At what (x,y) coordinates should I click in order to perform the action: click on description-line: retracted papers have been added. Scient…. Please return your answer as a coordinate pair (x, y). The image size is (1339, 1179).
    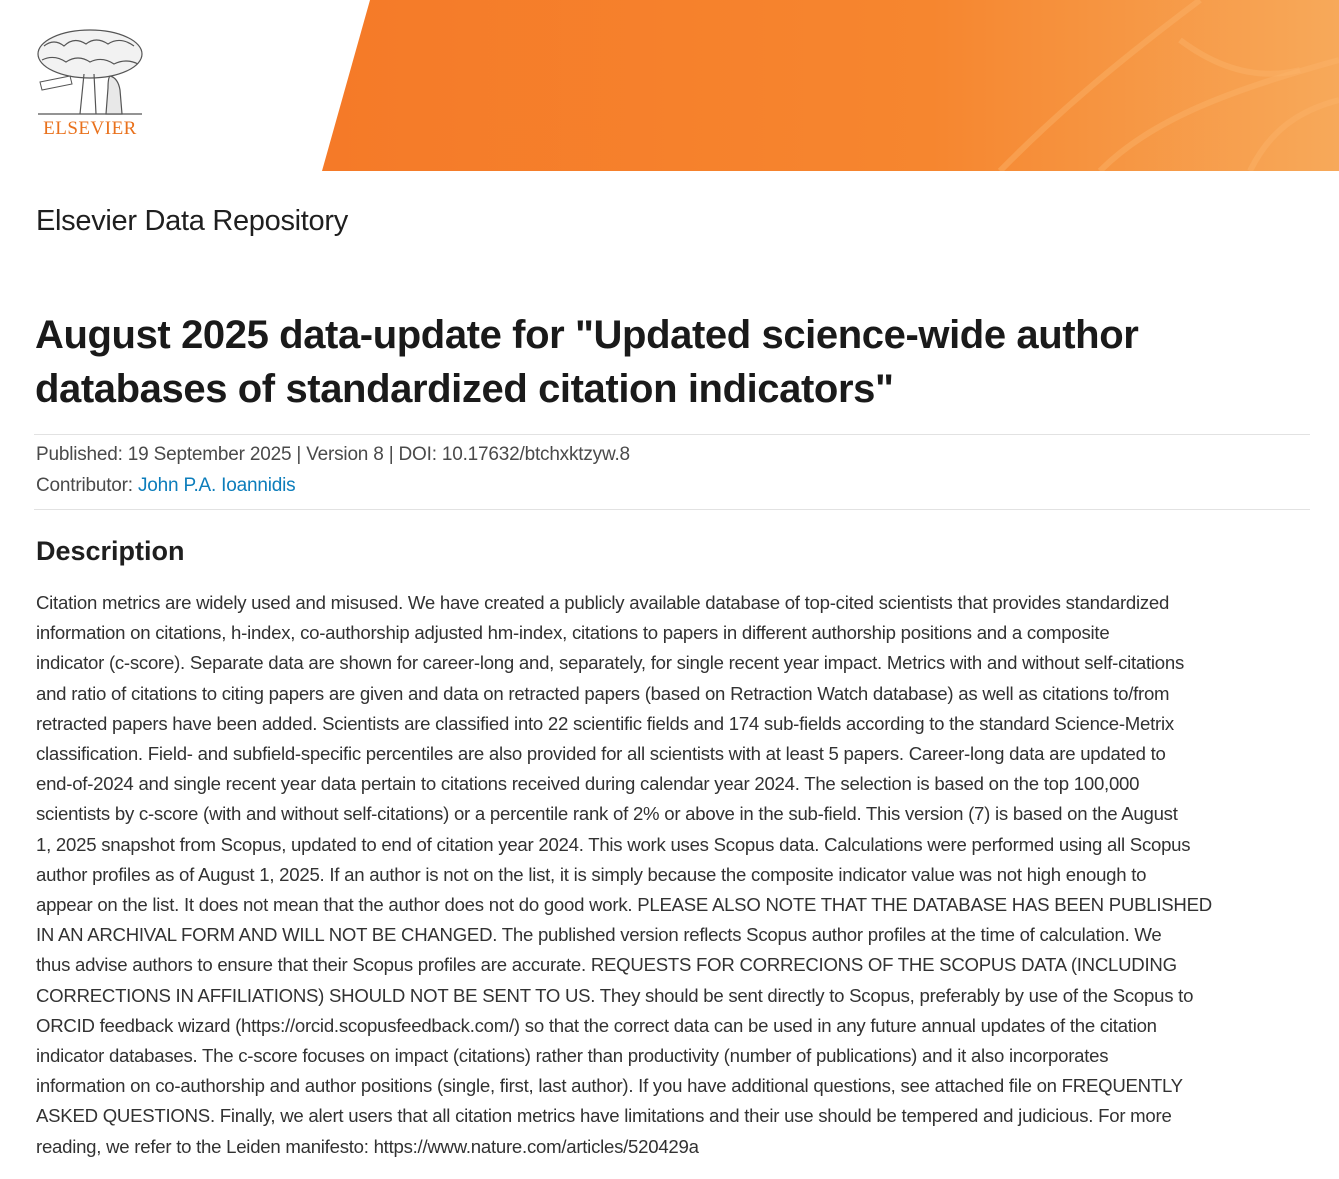
    Looking at the image, I should click on (605, 723).